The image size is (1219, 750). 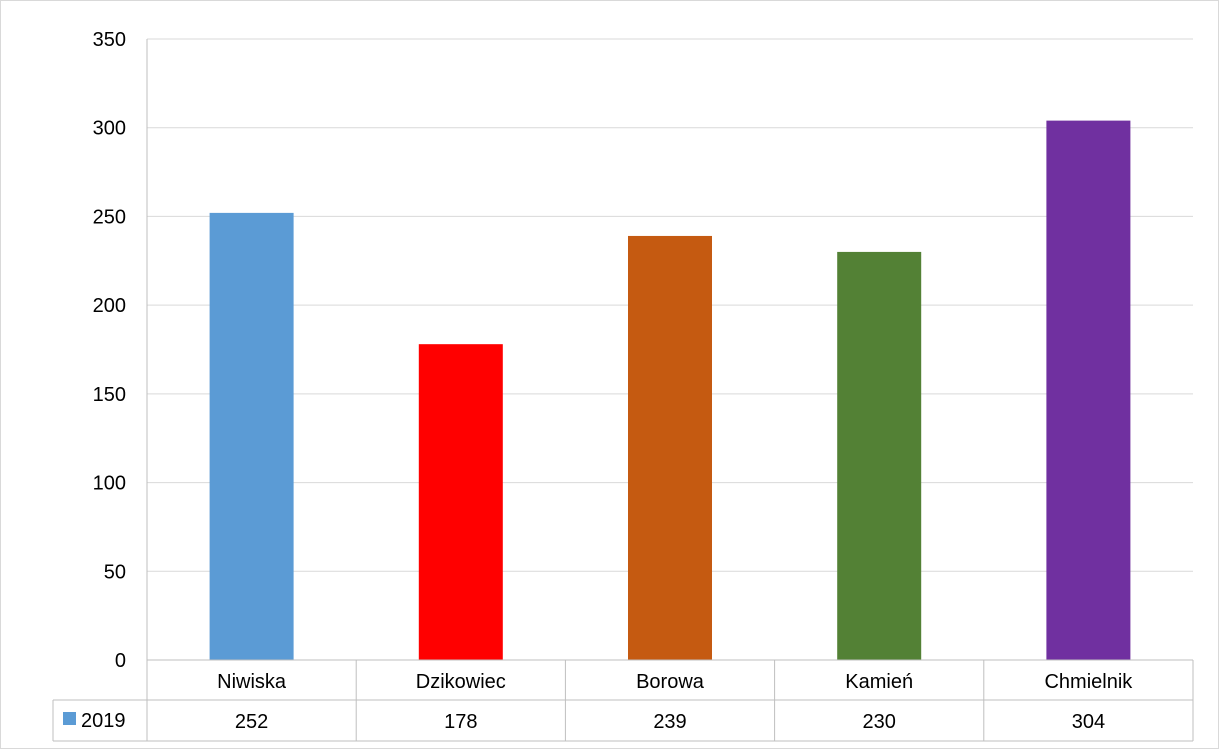 What do you see at coordinates (109, 306) in the screenshot?
I see `y-tick-label: 200` at bounding box center [109, 306].